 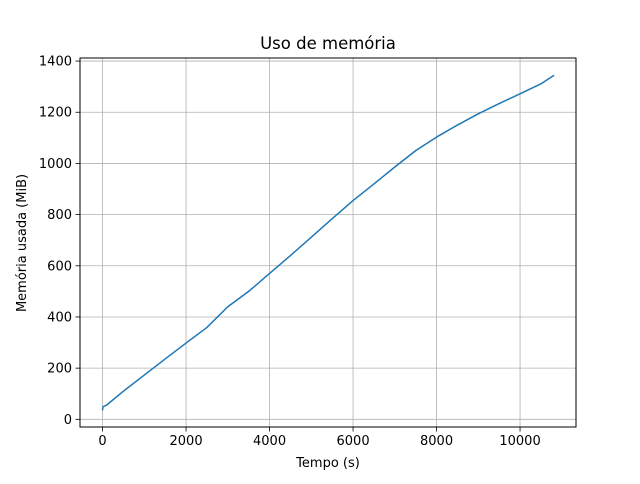 What do you see at coordinates (59, 369) in the screenshot?
I see `y-tick-label: 200` at bounding box center [59, 369].